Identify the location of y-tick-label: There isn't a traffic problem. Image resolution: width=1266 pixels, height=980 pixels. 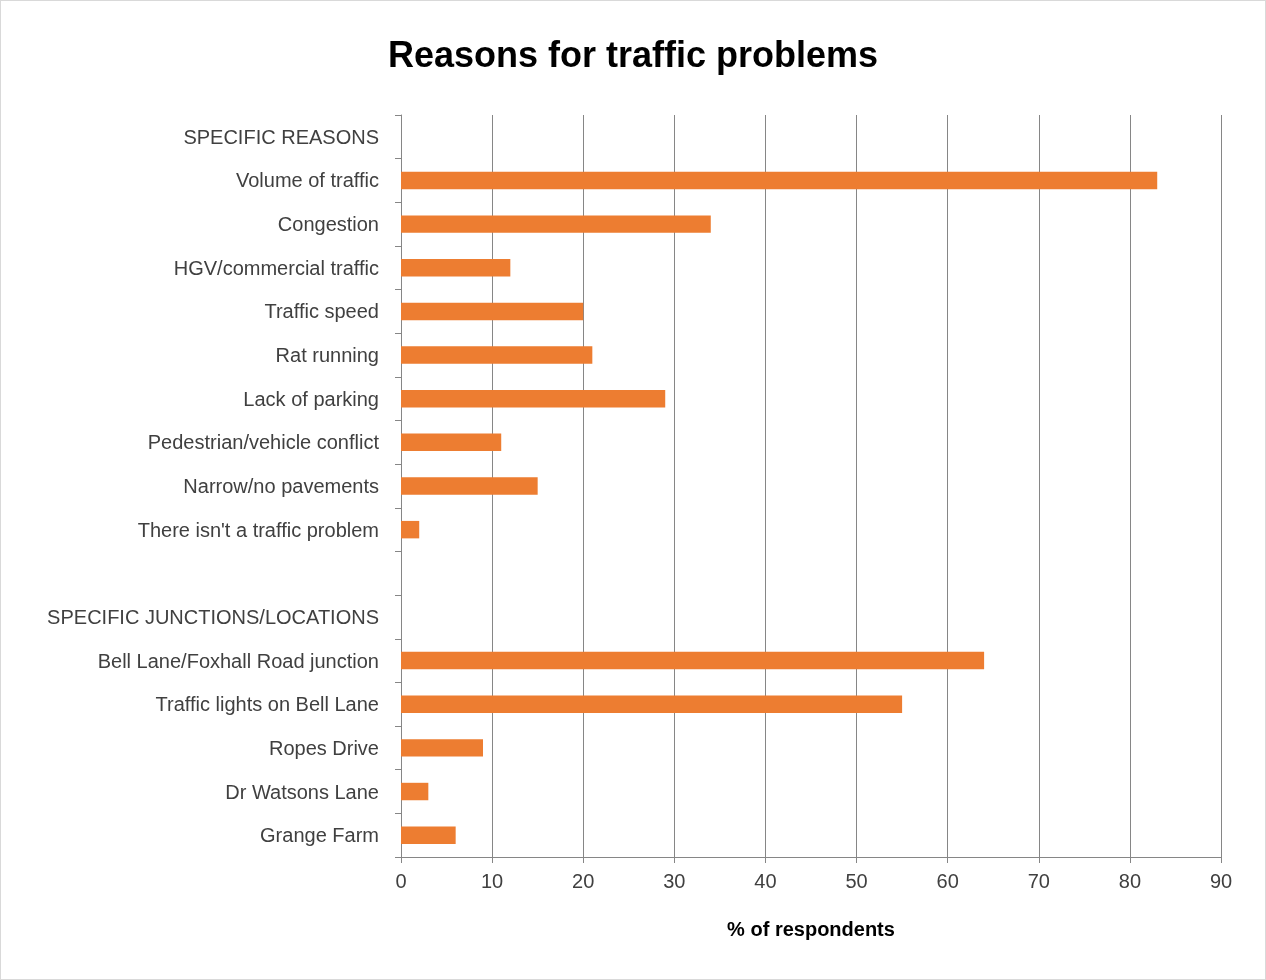
(258, 529).